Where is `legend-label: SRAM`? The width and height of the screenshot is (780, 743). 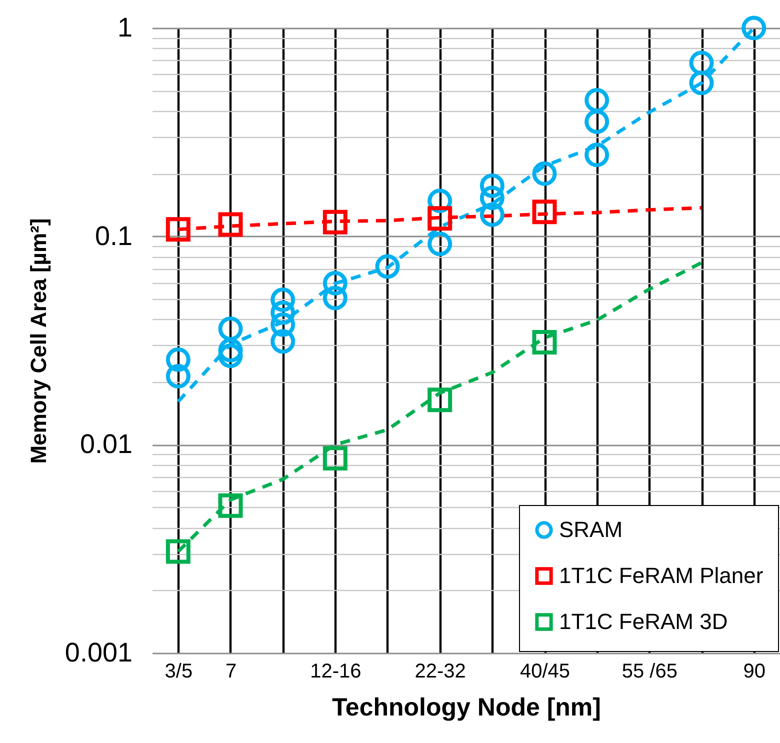 legend-label: SRAM is located at coordinates (591, 529).